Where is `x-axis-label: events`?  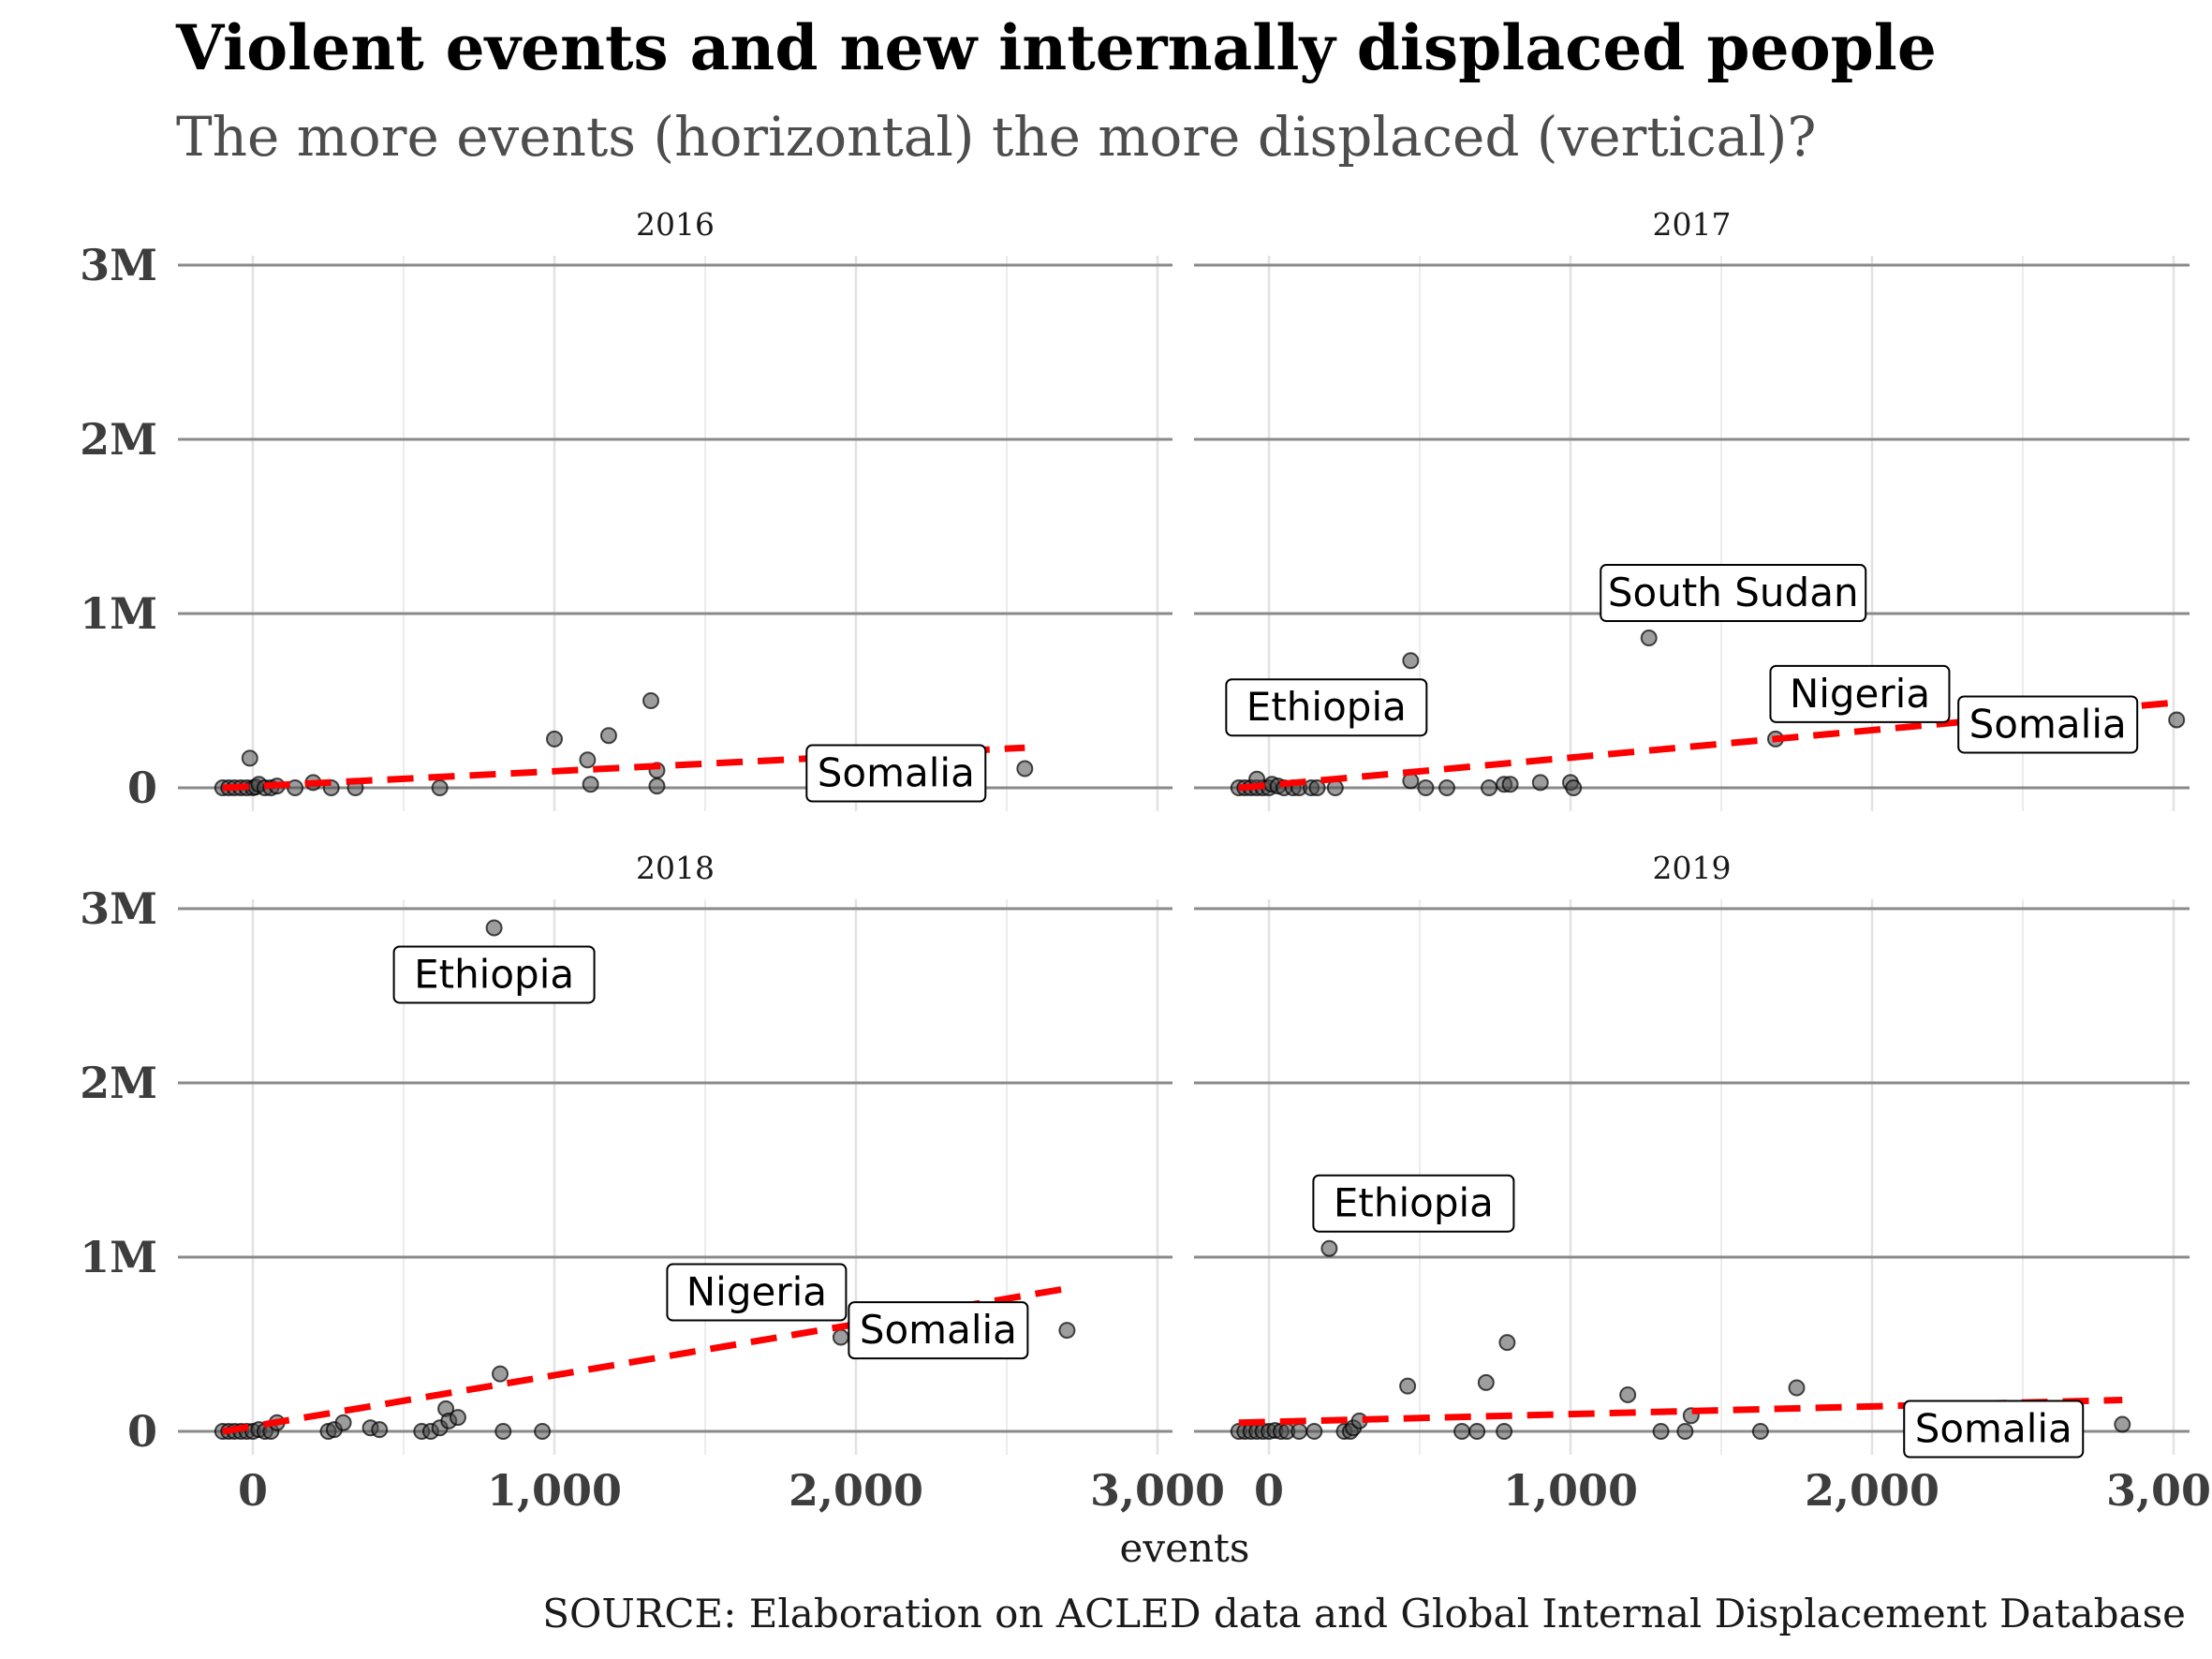
x-axis-label: events is located at coordinates (1185, 1548).